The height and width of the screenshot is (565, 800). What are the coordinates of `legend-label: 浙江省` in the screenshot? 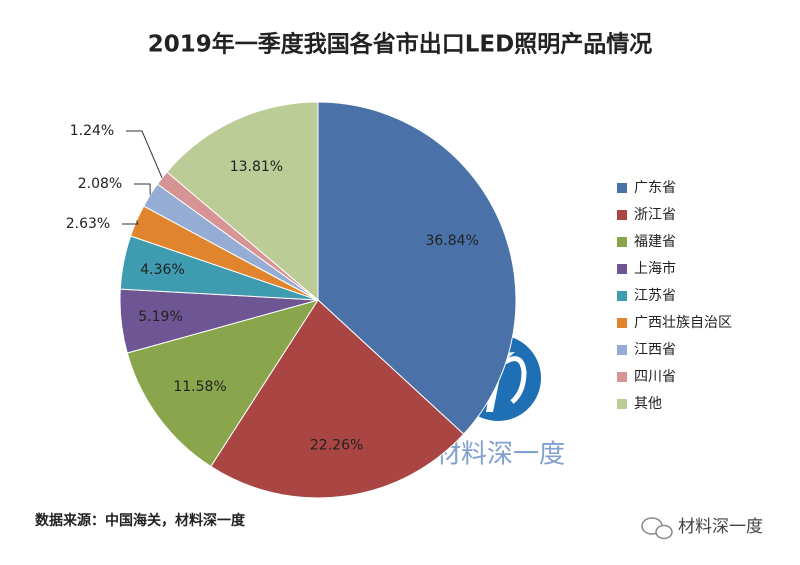 It's located at (655, 215).